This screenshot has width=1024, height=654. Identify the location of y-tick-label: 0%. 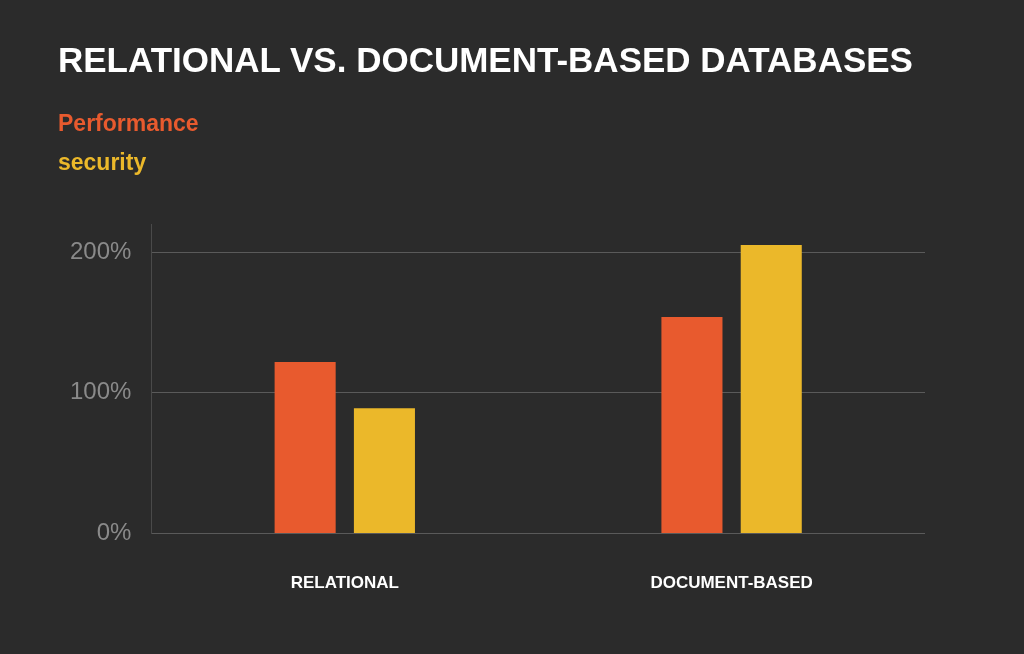
(114, 532).